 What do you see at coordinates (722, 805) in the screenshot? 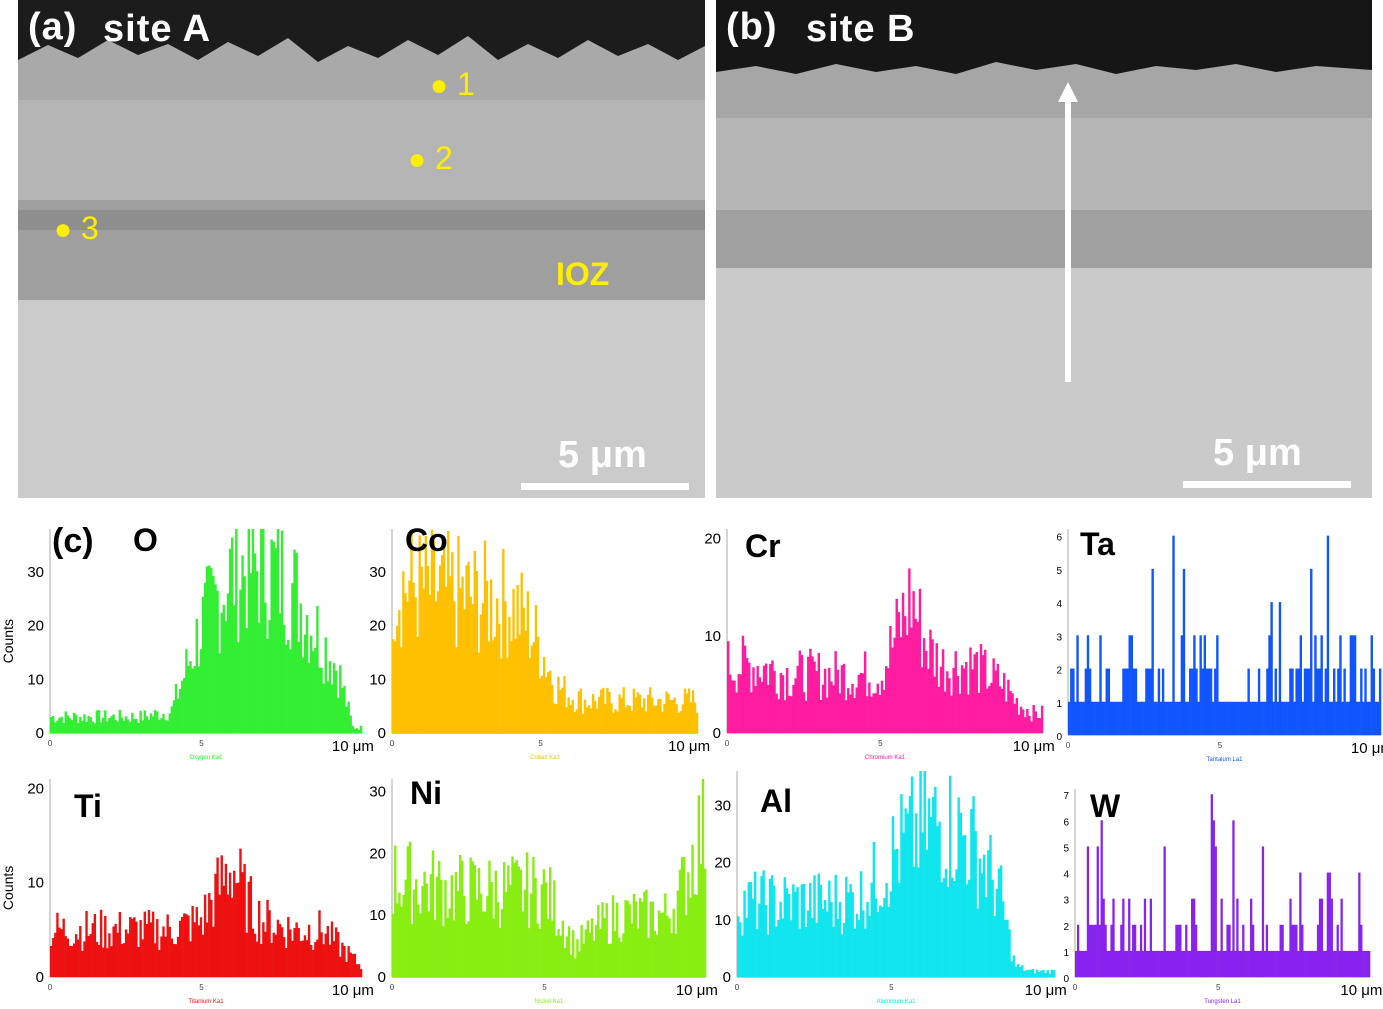
I see `y-tick-al-3: 30` at bounding box center [722, 805].